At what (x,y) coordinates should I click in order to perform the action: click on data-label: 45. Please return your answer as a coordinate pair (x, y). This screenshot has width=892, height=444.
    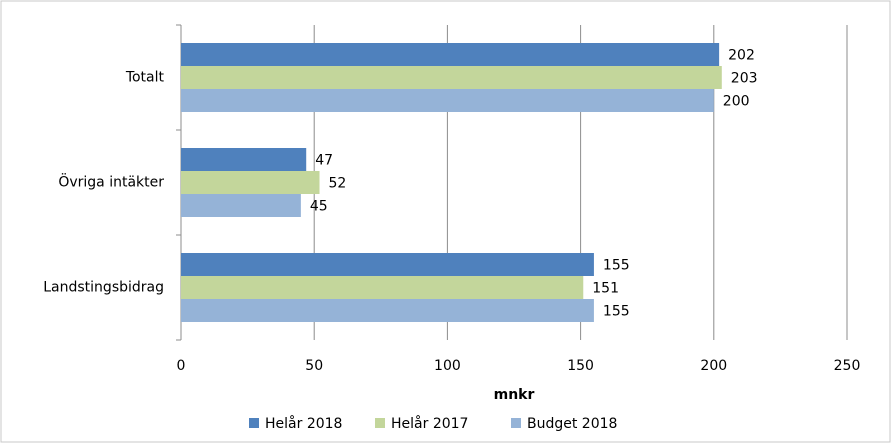
    Looking at the image, I should click on (319, 207).